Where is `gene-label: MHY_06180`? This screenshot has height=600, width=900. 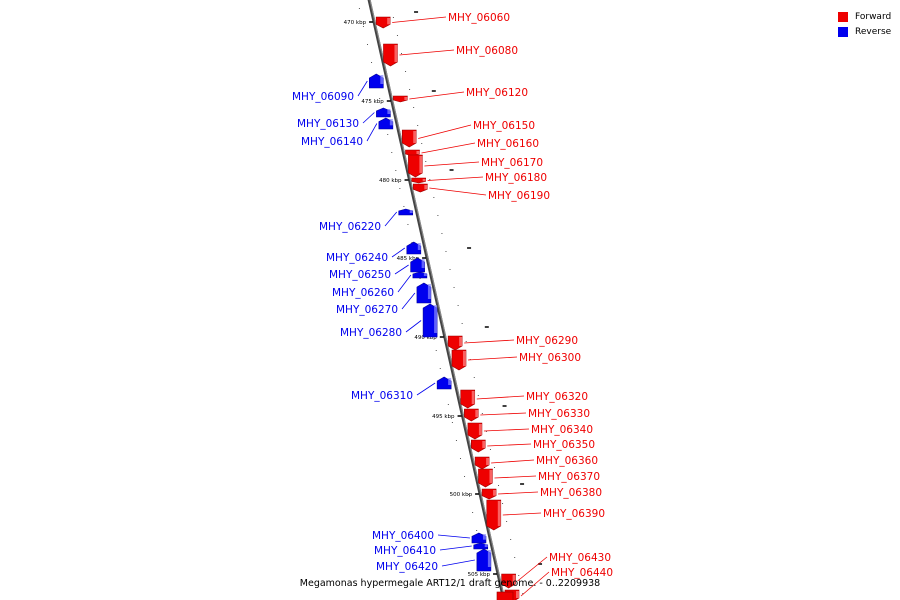 gene-label: MHY_06180 is located at coordinates (516, 178).